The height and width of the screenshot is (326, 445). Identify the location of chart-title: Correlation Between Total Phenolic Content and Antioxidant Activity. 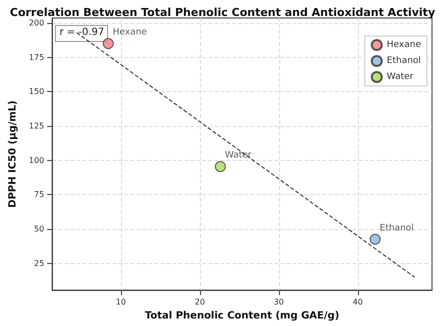
(223, 12).